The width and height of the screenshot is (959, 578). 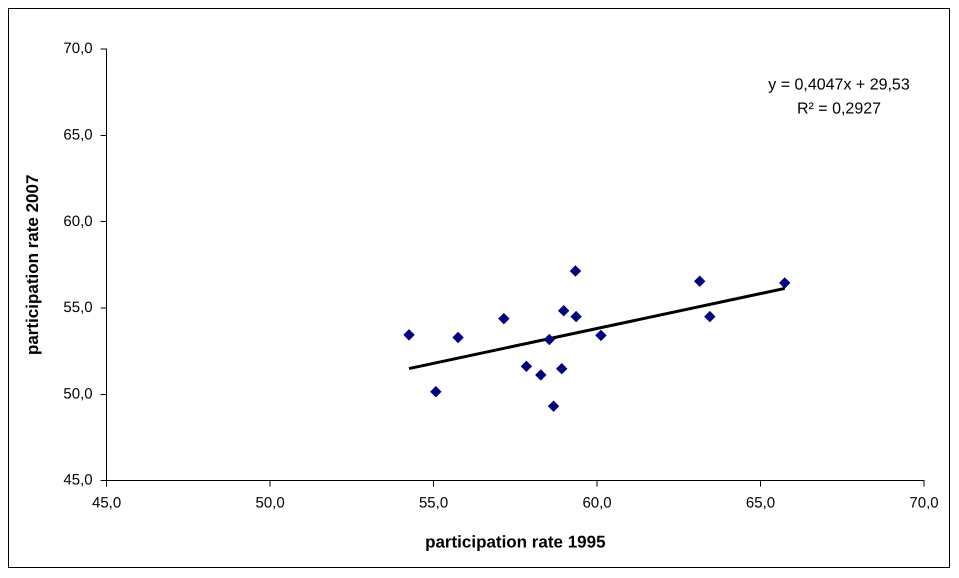 I want to click on y-tick-label: 60,0, so click(x=78, y=221).